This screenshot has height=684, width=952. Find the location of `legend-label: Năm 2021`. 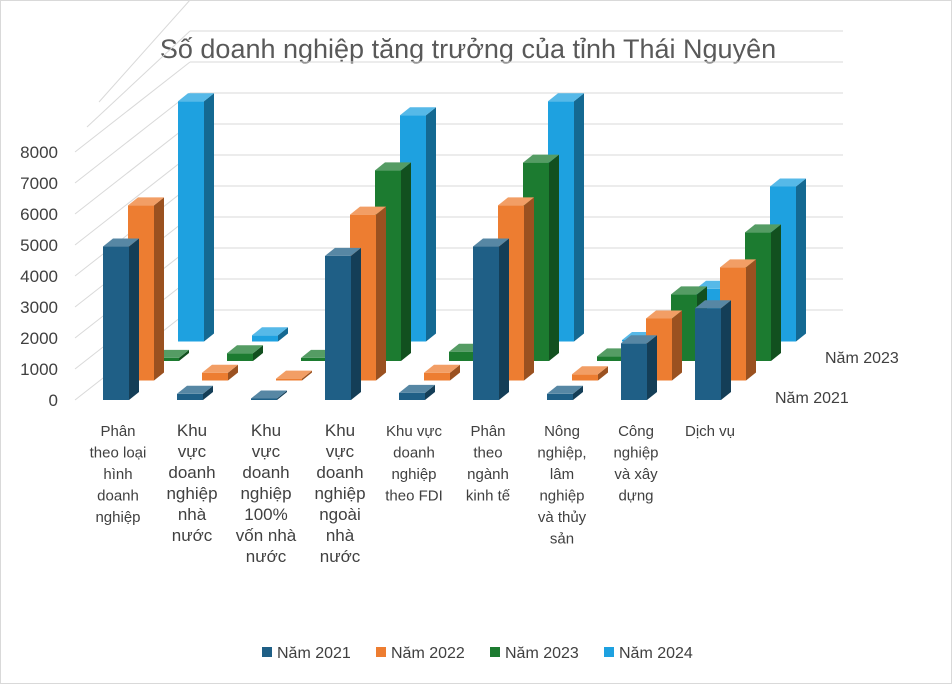

legend-label: Năm 2021 is located at coordinates (314, 653).